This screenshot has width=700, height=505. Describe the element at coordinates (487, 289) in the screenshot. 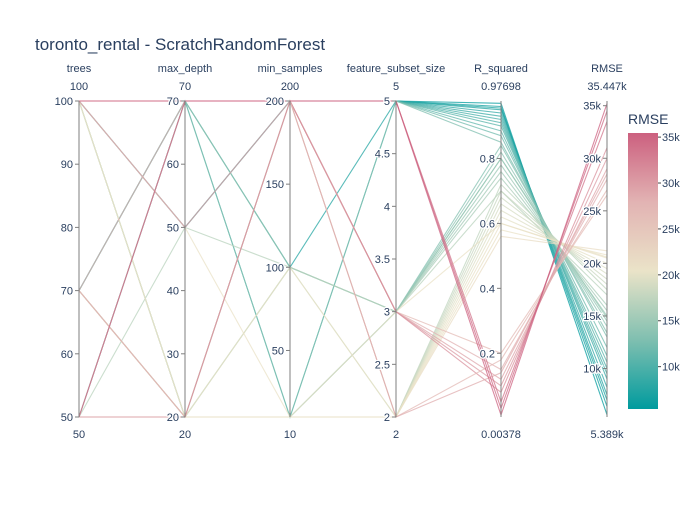

I see `axis-tick-label: 0.4` at that location.